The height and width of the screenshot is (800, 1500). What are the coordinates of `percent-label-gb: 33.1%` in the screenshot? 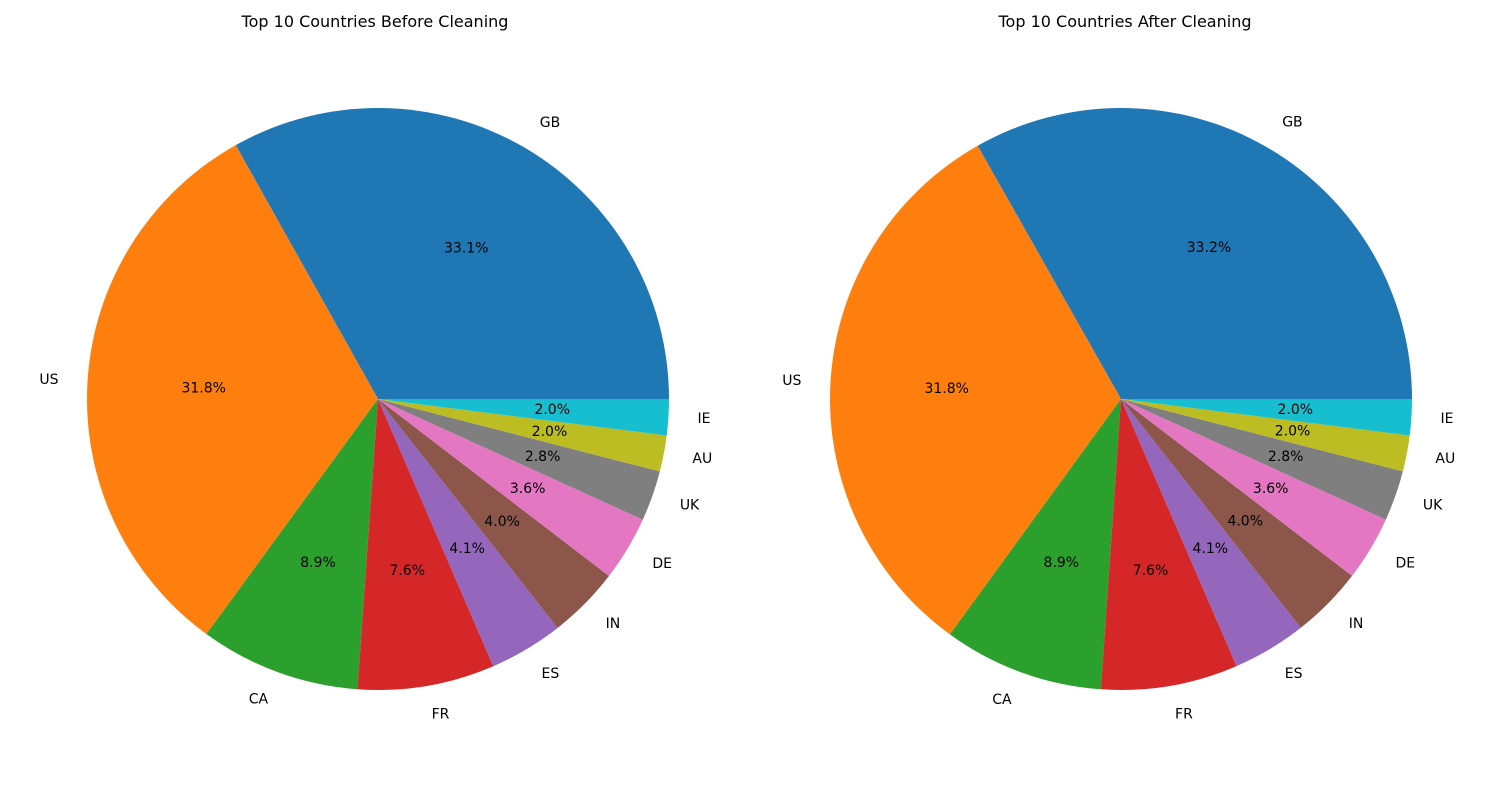 It's located at (466, 248).